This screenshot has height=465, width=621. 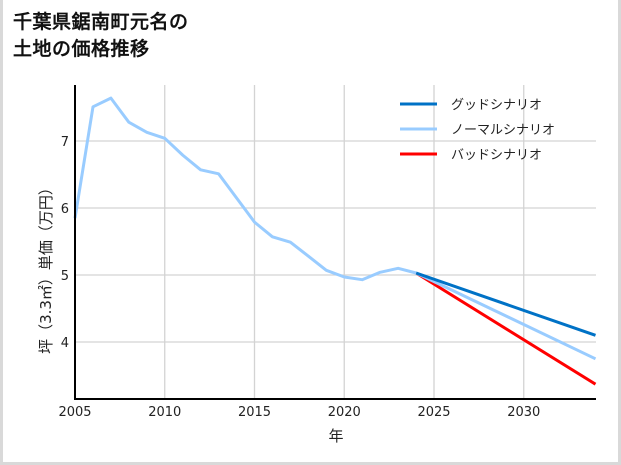 What do you see at coordinates (46, 267) in the screenshot?
I see `y-axis-label: 坪（3.3㎡）単価（万円）` at bounding box center [46, 267].